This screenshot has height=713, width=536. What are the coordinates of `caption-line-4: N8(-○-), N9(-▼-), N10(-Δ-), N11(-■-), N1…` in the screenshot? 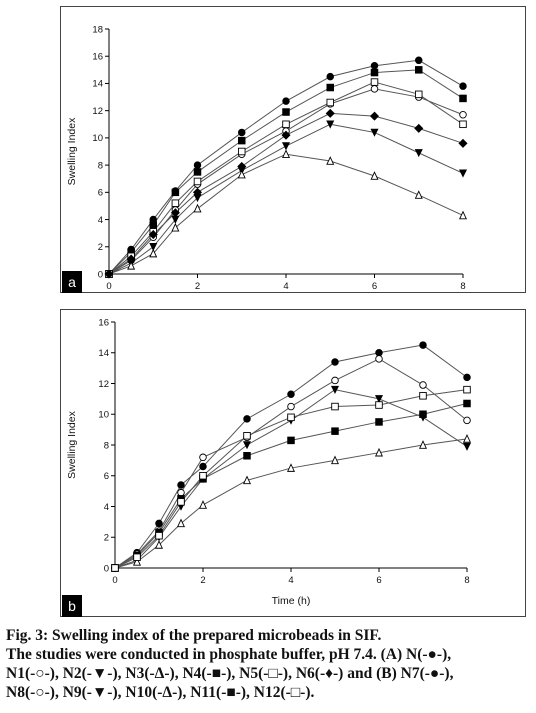 It's located at (160, 692).